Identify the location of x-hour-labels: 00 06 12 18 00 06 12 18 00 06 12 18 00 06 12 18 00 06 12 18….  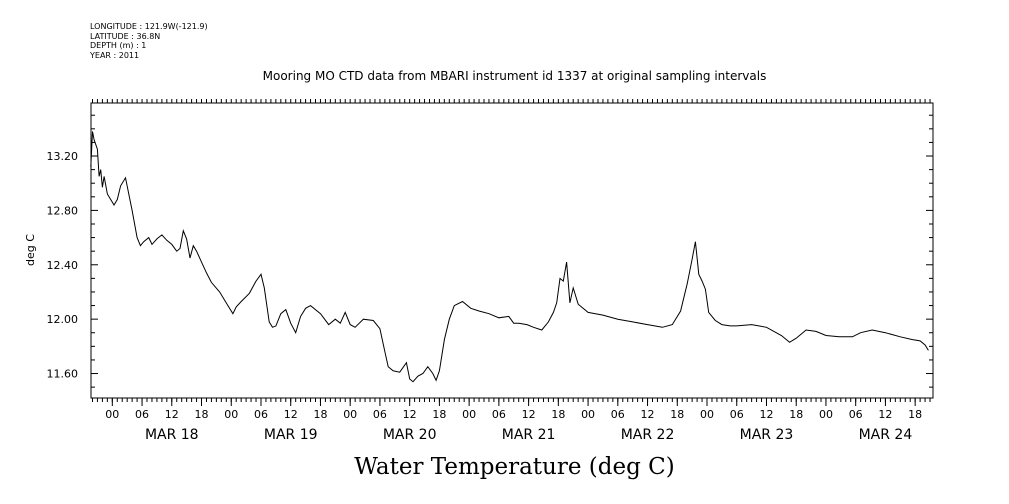
(513, 414).